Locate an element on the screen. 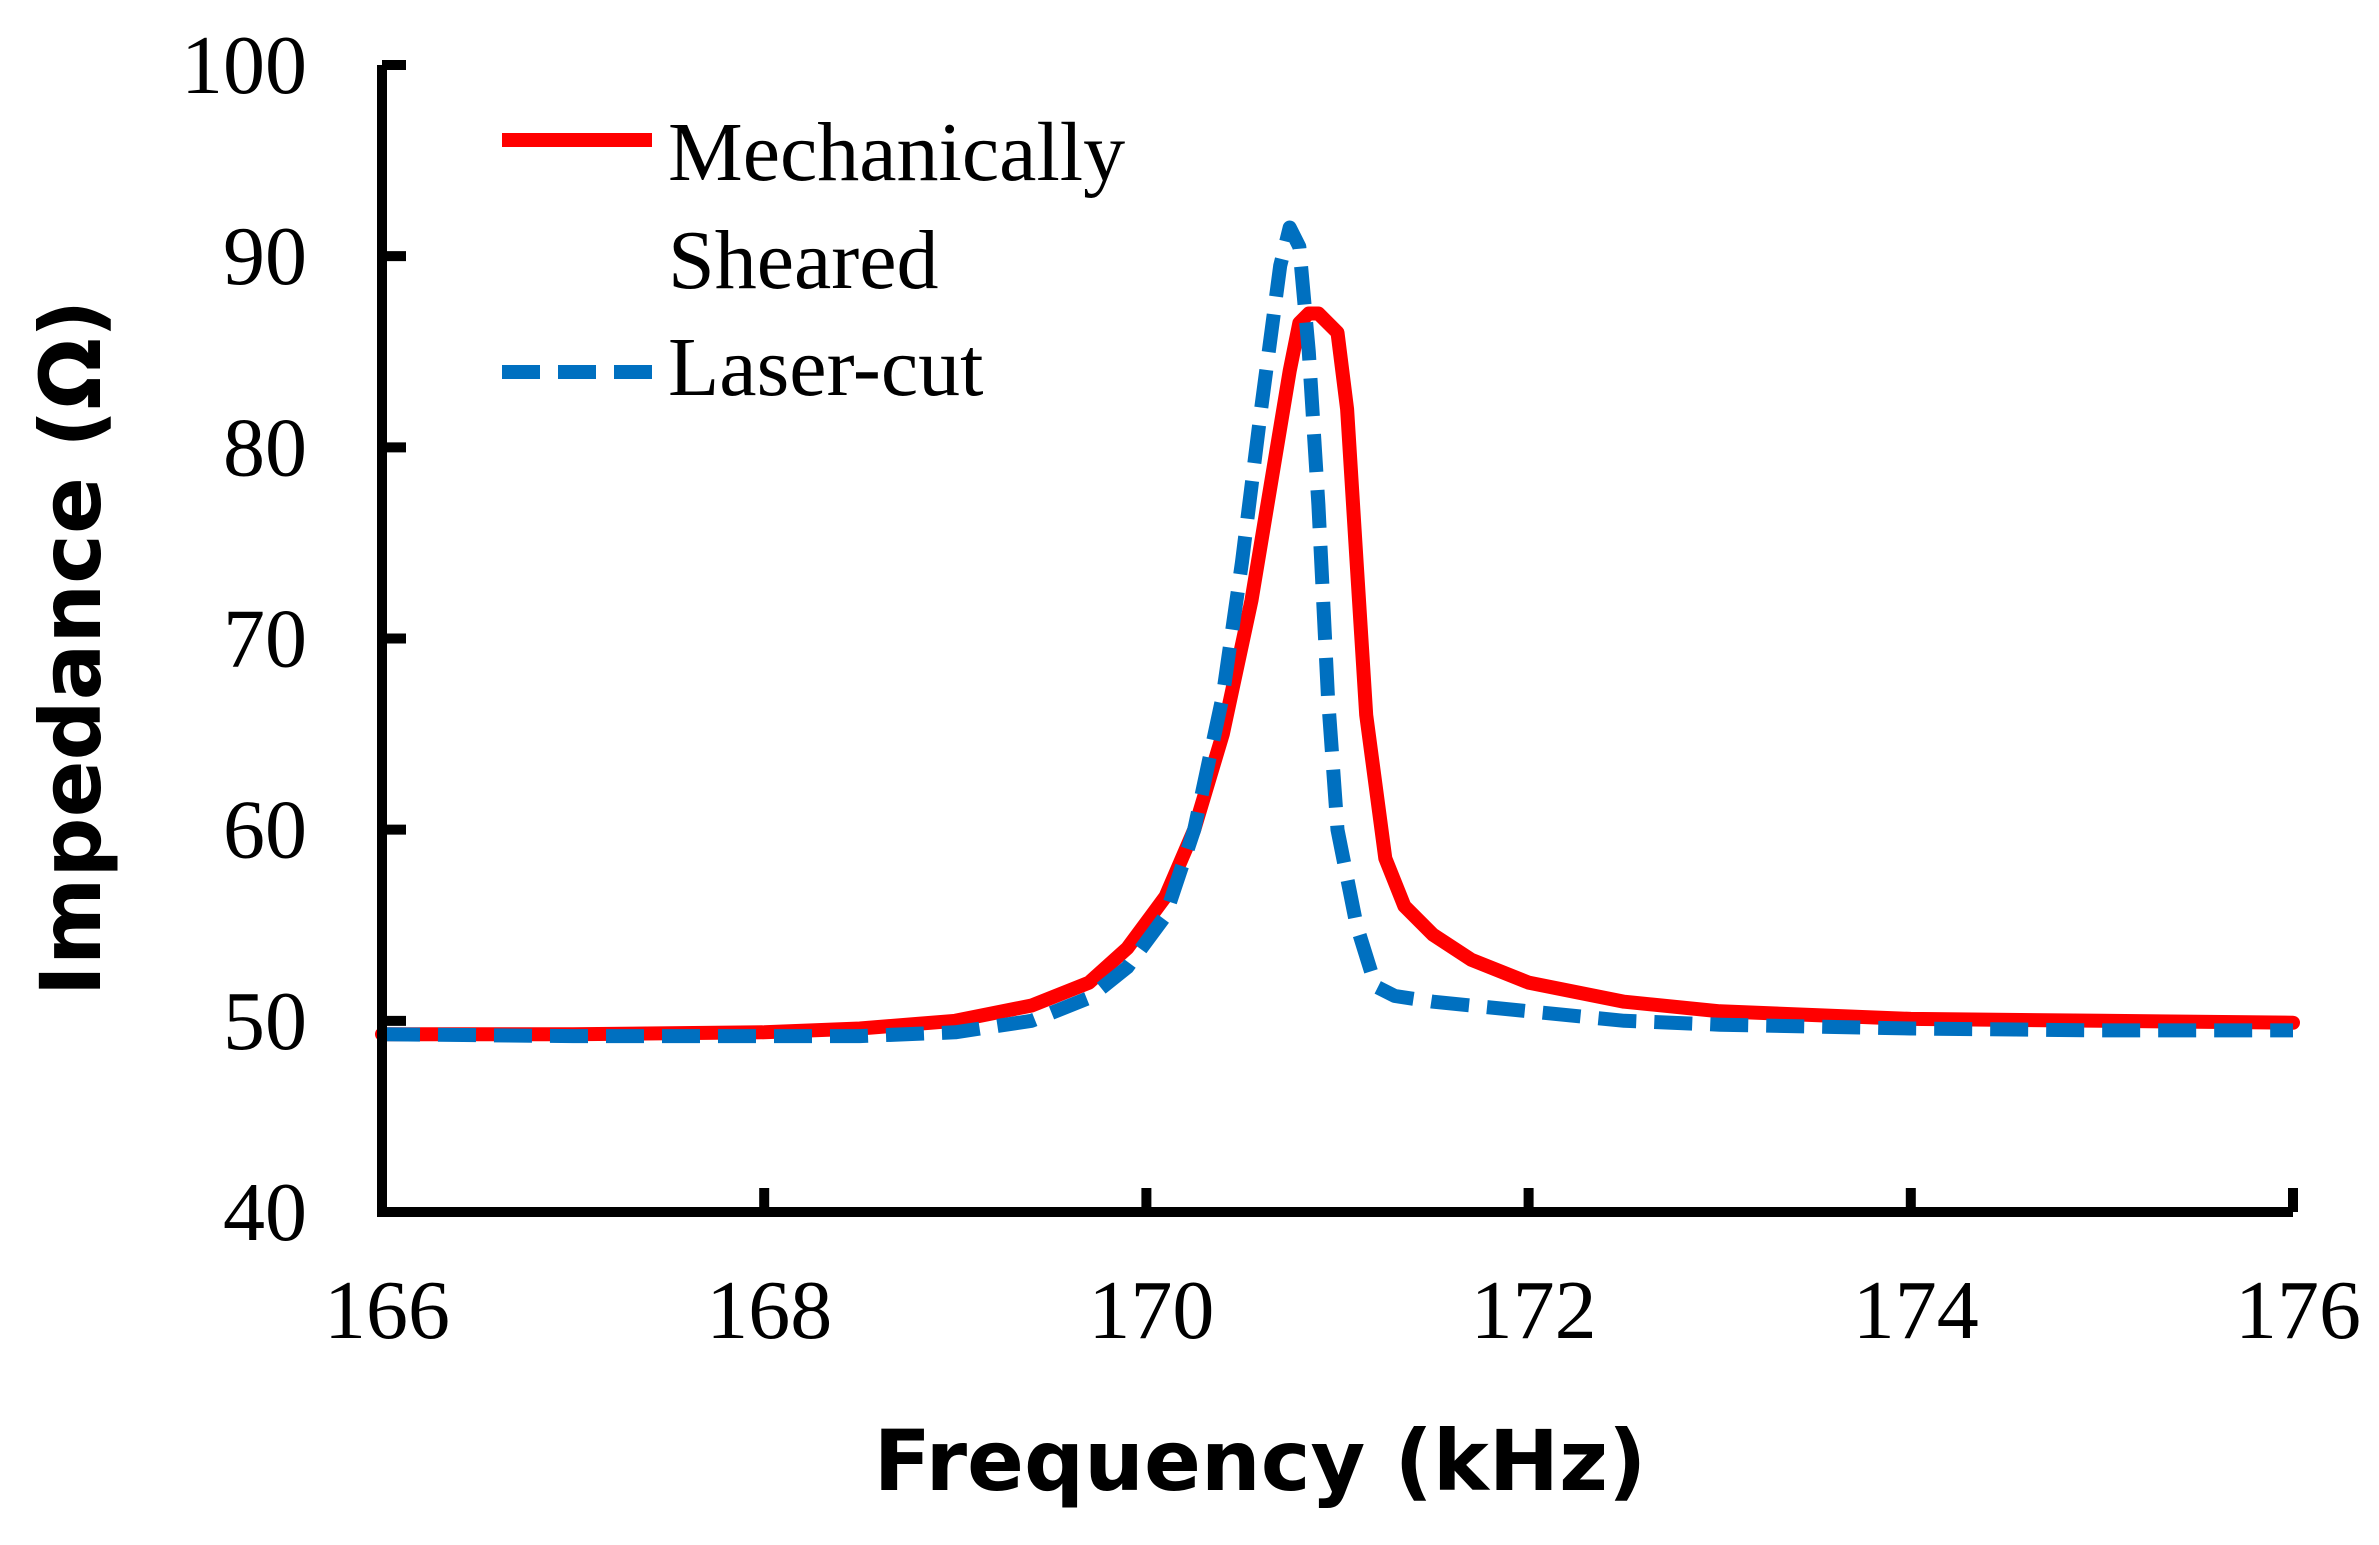 The image size is (2379, 1545). x-tick-label: 170 is located at coordinates (1151, 1310).